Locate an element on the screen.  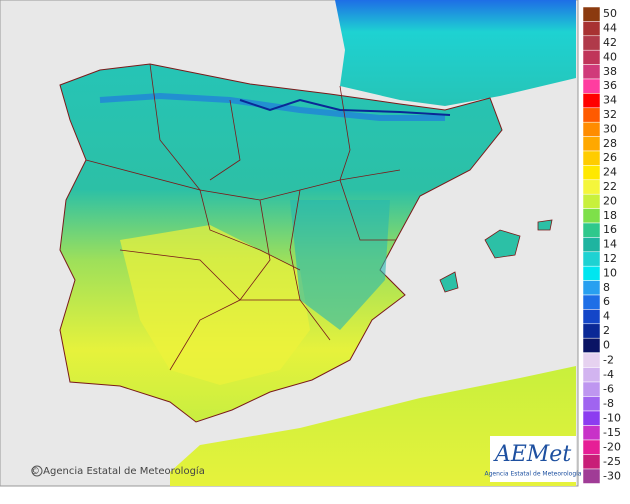
legend-label: 30 is located at coordinates (610, 128).